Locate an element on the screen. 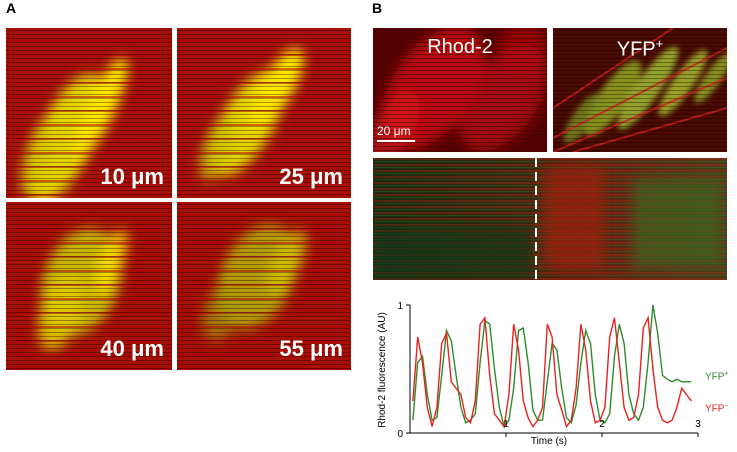 This screenshot has width=737, height=452. depth-label: 55 μm is located at coordinates (311, 348).